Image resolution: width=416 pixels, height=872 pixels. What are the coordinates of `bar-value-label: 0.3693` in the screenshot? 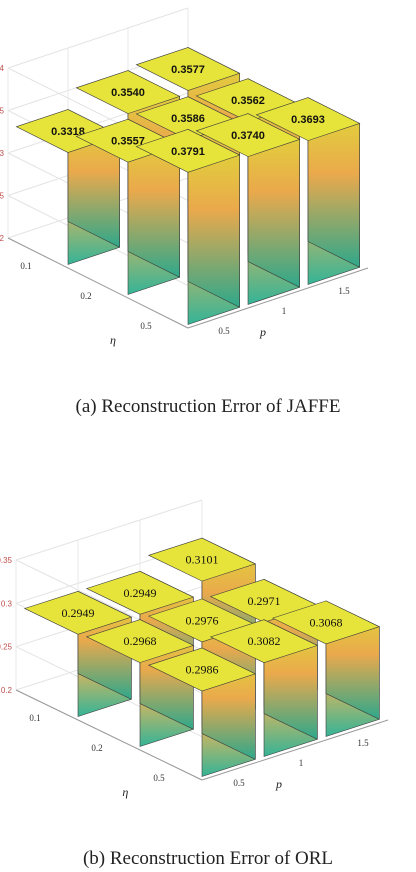 It's located at (308, 120).